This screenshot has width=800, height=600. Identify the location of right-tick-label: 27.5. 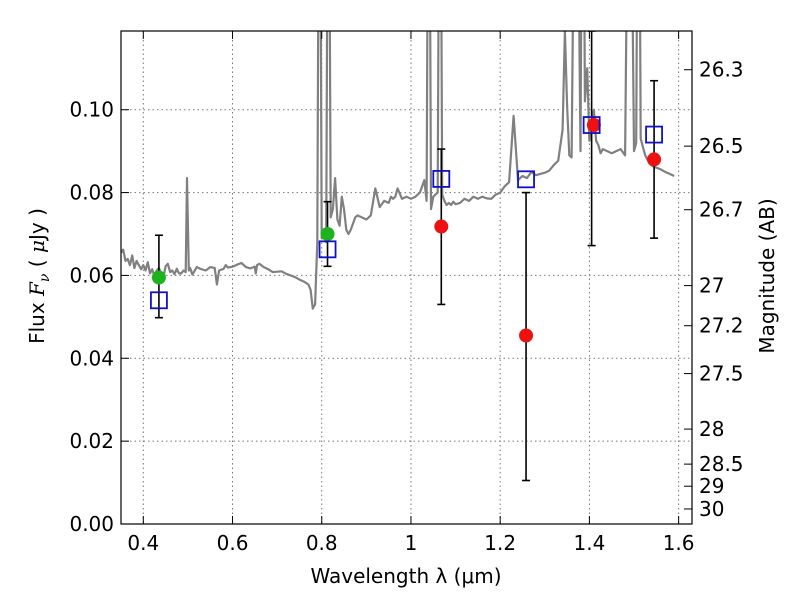
(721, 374).